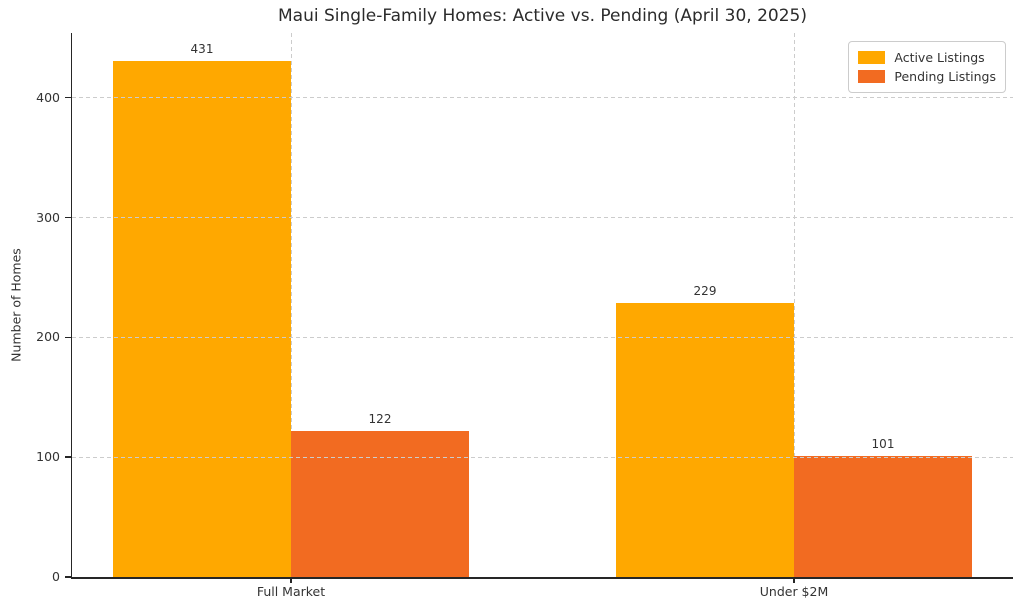 This screenshot has width=1024, height=610. What do you see at coordinates (202, 48) in the screenshot?
I see `bar-value-label: 431` at bounding box center [202, 48].